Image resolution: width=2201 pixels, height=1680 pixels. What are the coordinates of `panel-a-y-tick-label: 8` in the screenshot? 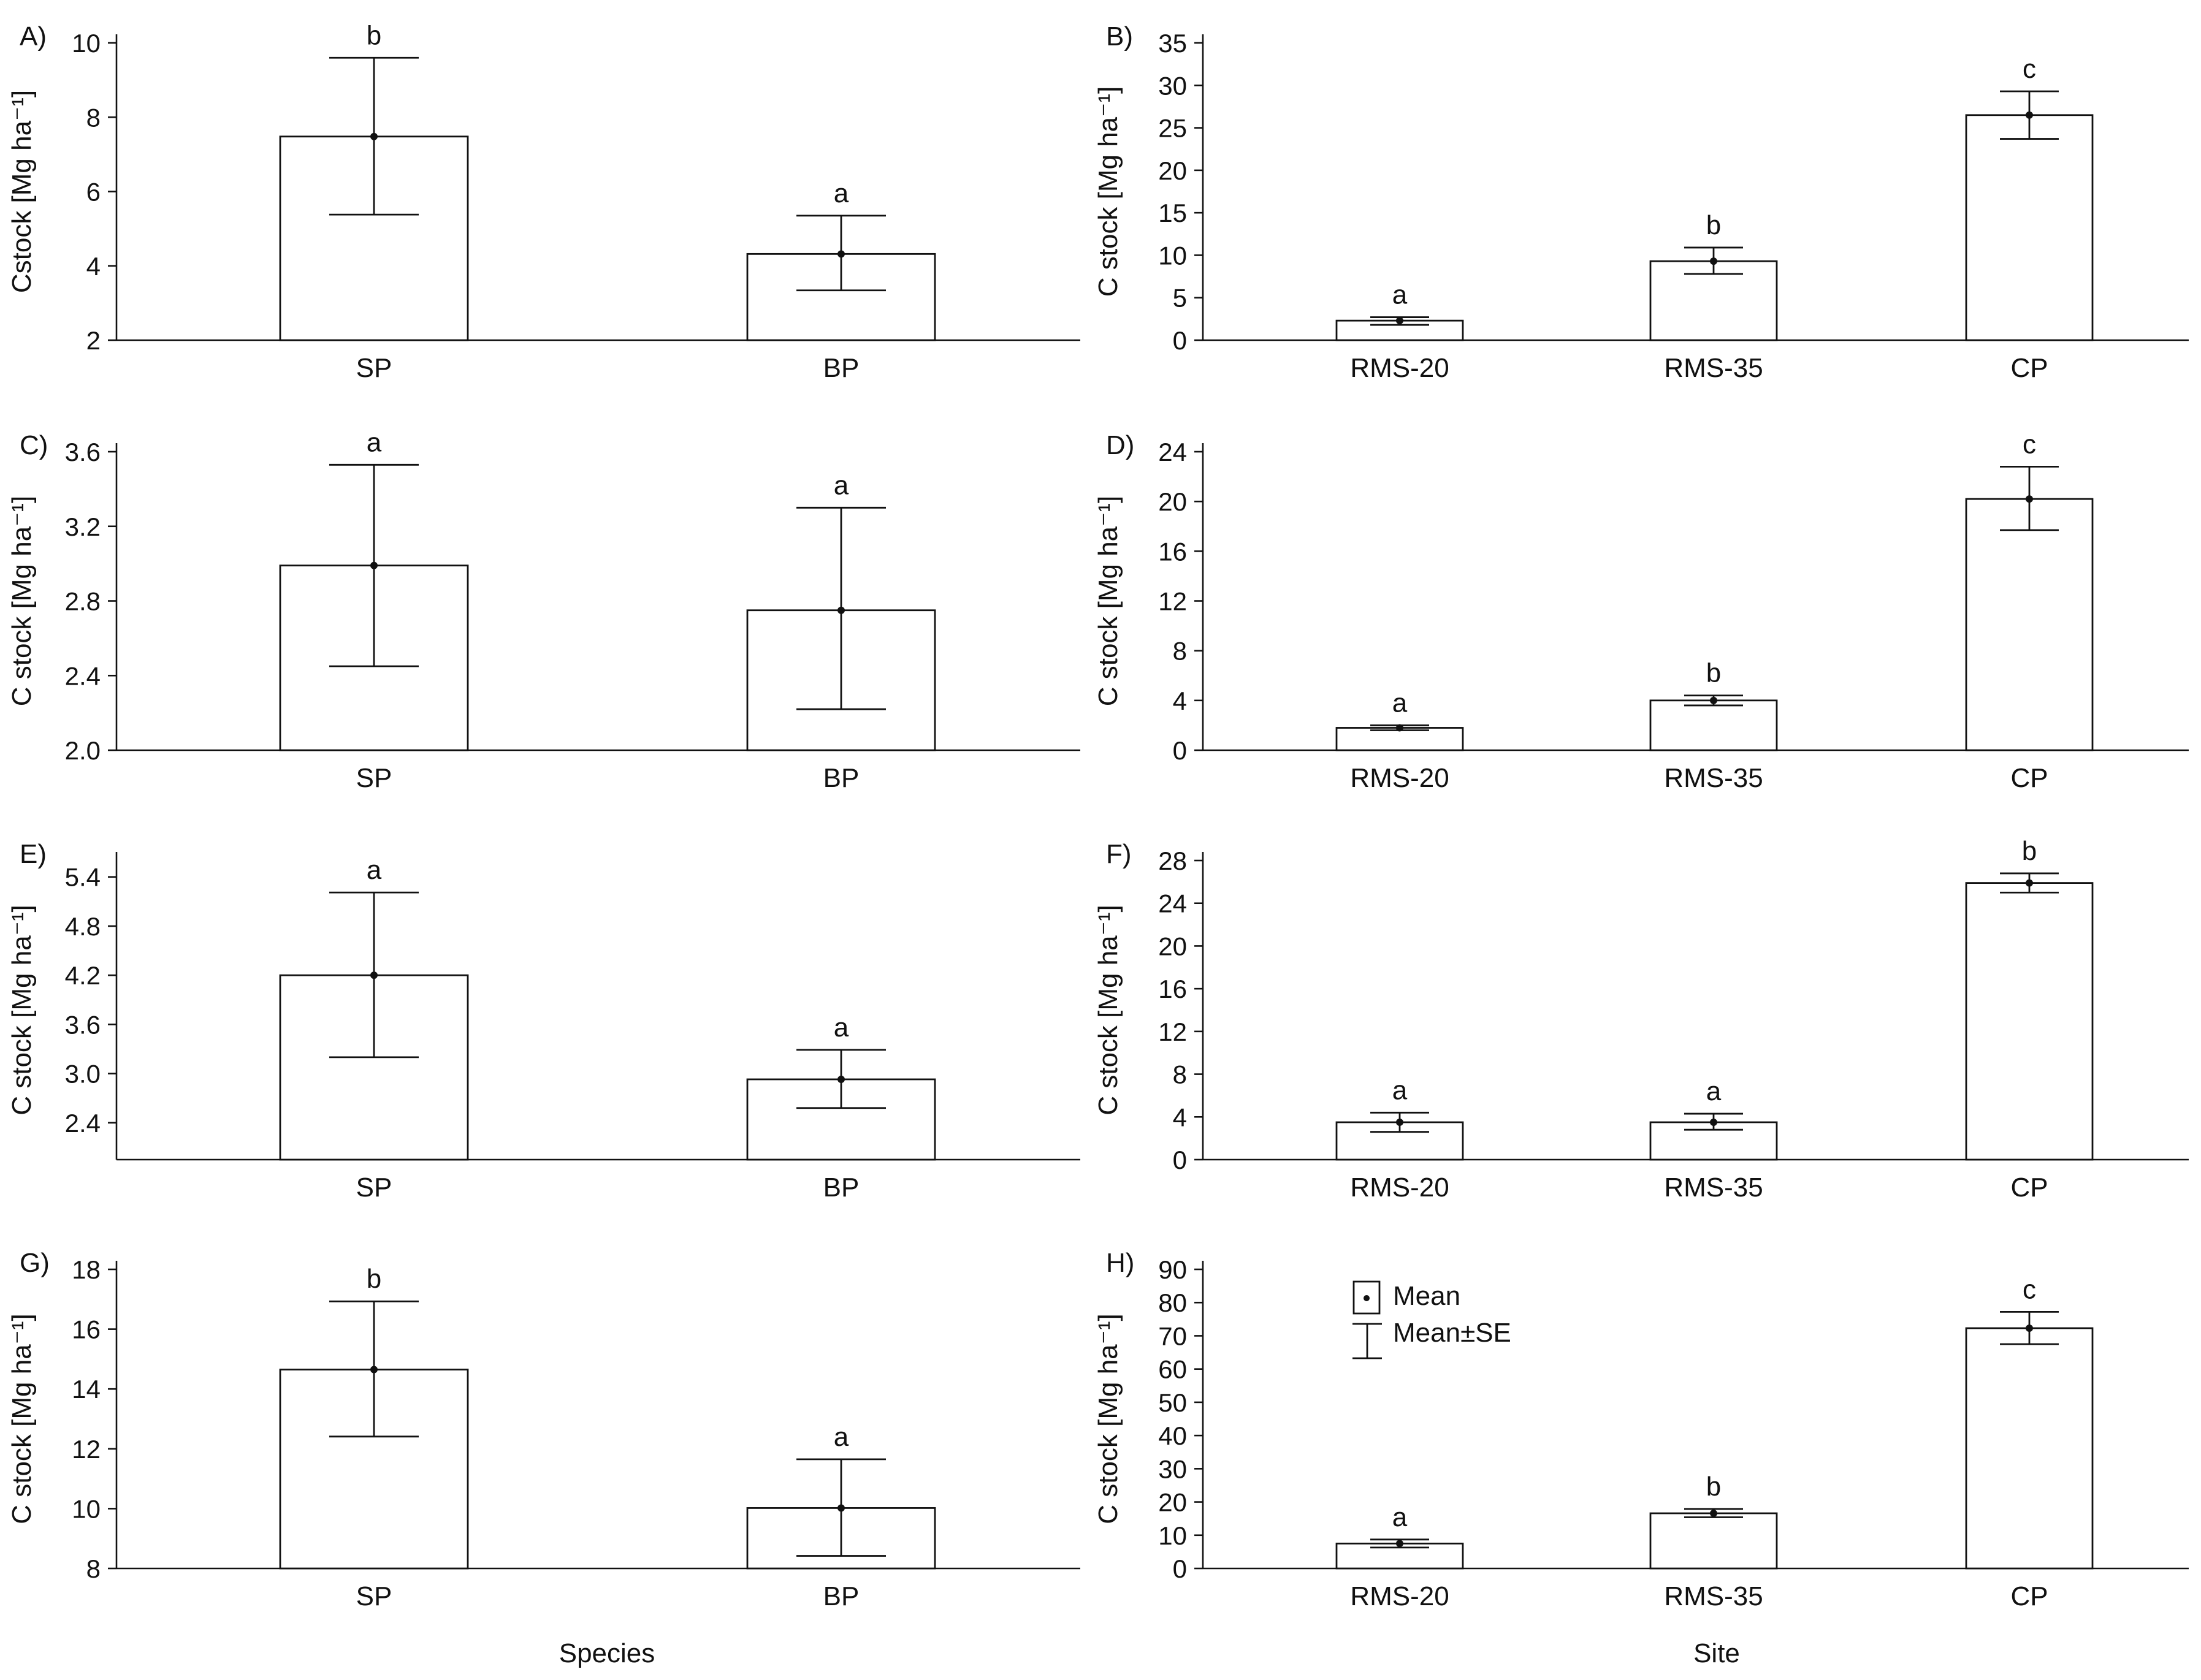 It's located at (93, 118).